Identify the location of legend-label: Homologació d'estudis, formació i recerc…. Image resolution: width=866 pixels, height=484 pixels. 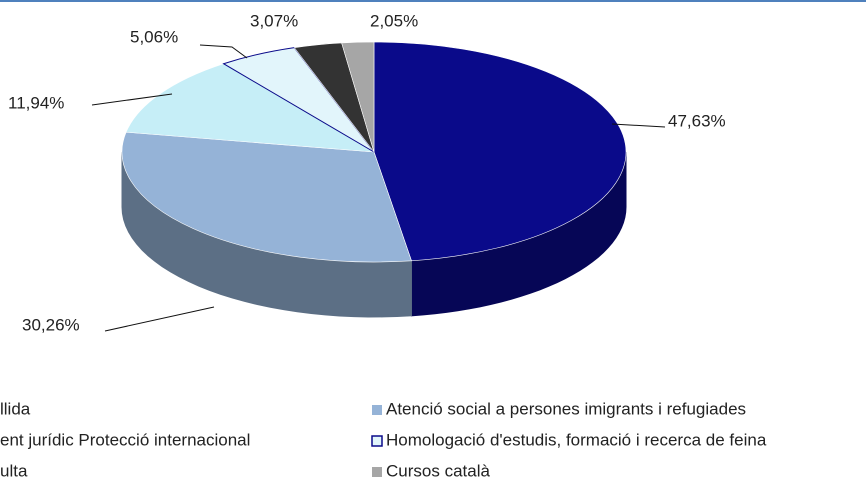
(576, 439).